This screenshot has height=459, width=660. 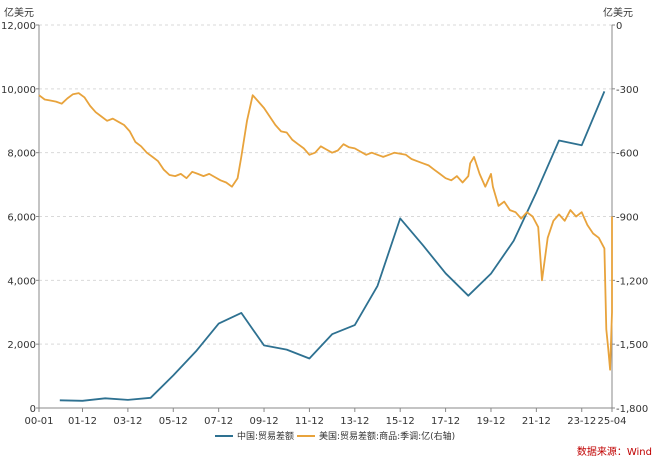 I want to click on x-tick-label: 00-01, so click(x=38, y=421).